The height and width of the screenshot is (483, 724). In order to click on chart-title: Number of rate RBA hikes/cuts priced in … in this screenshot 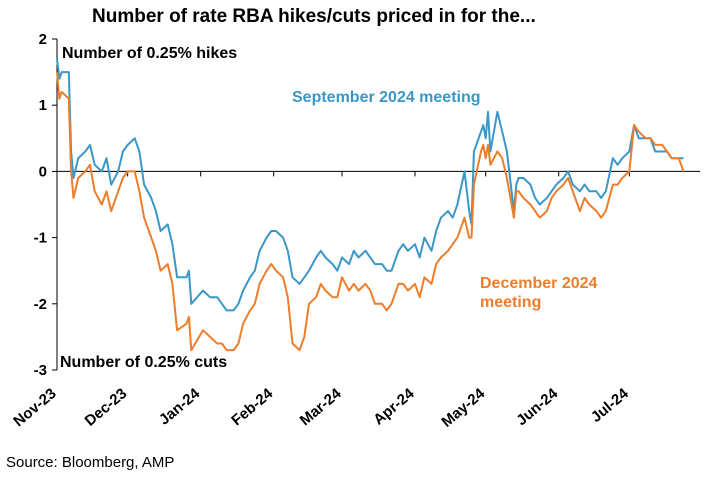, I will do `click(314, 16)`.